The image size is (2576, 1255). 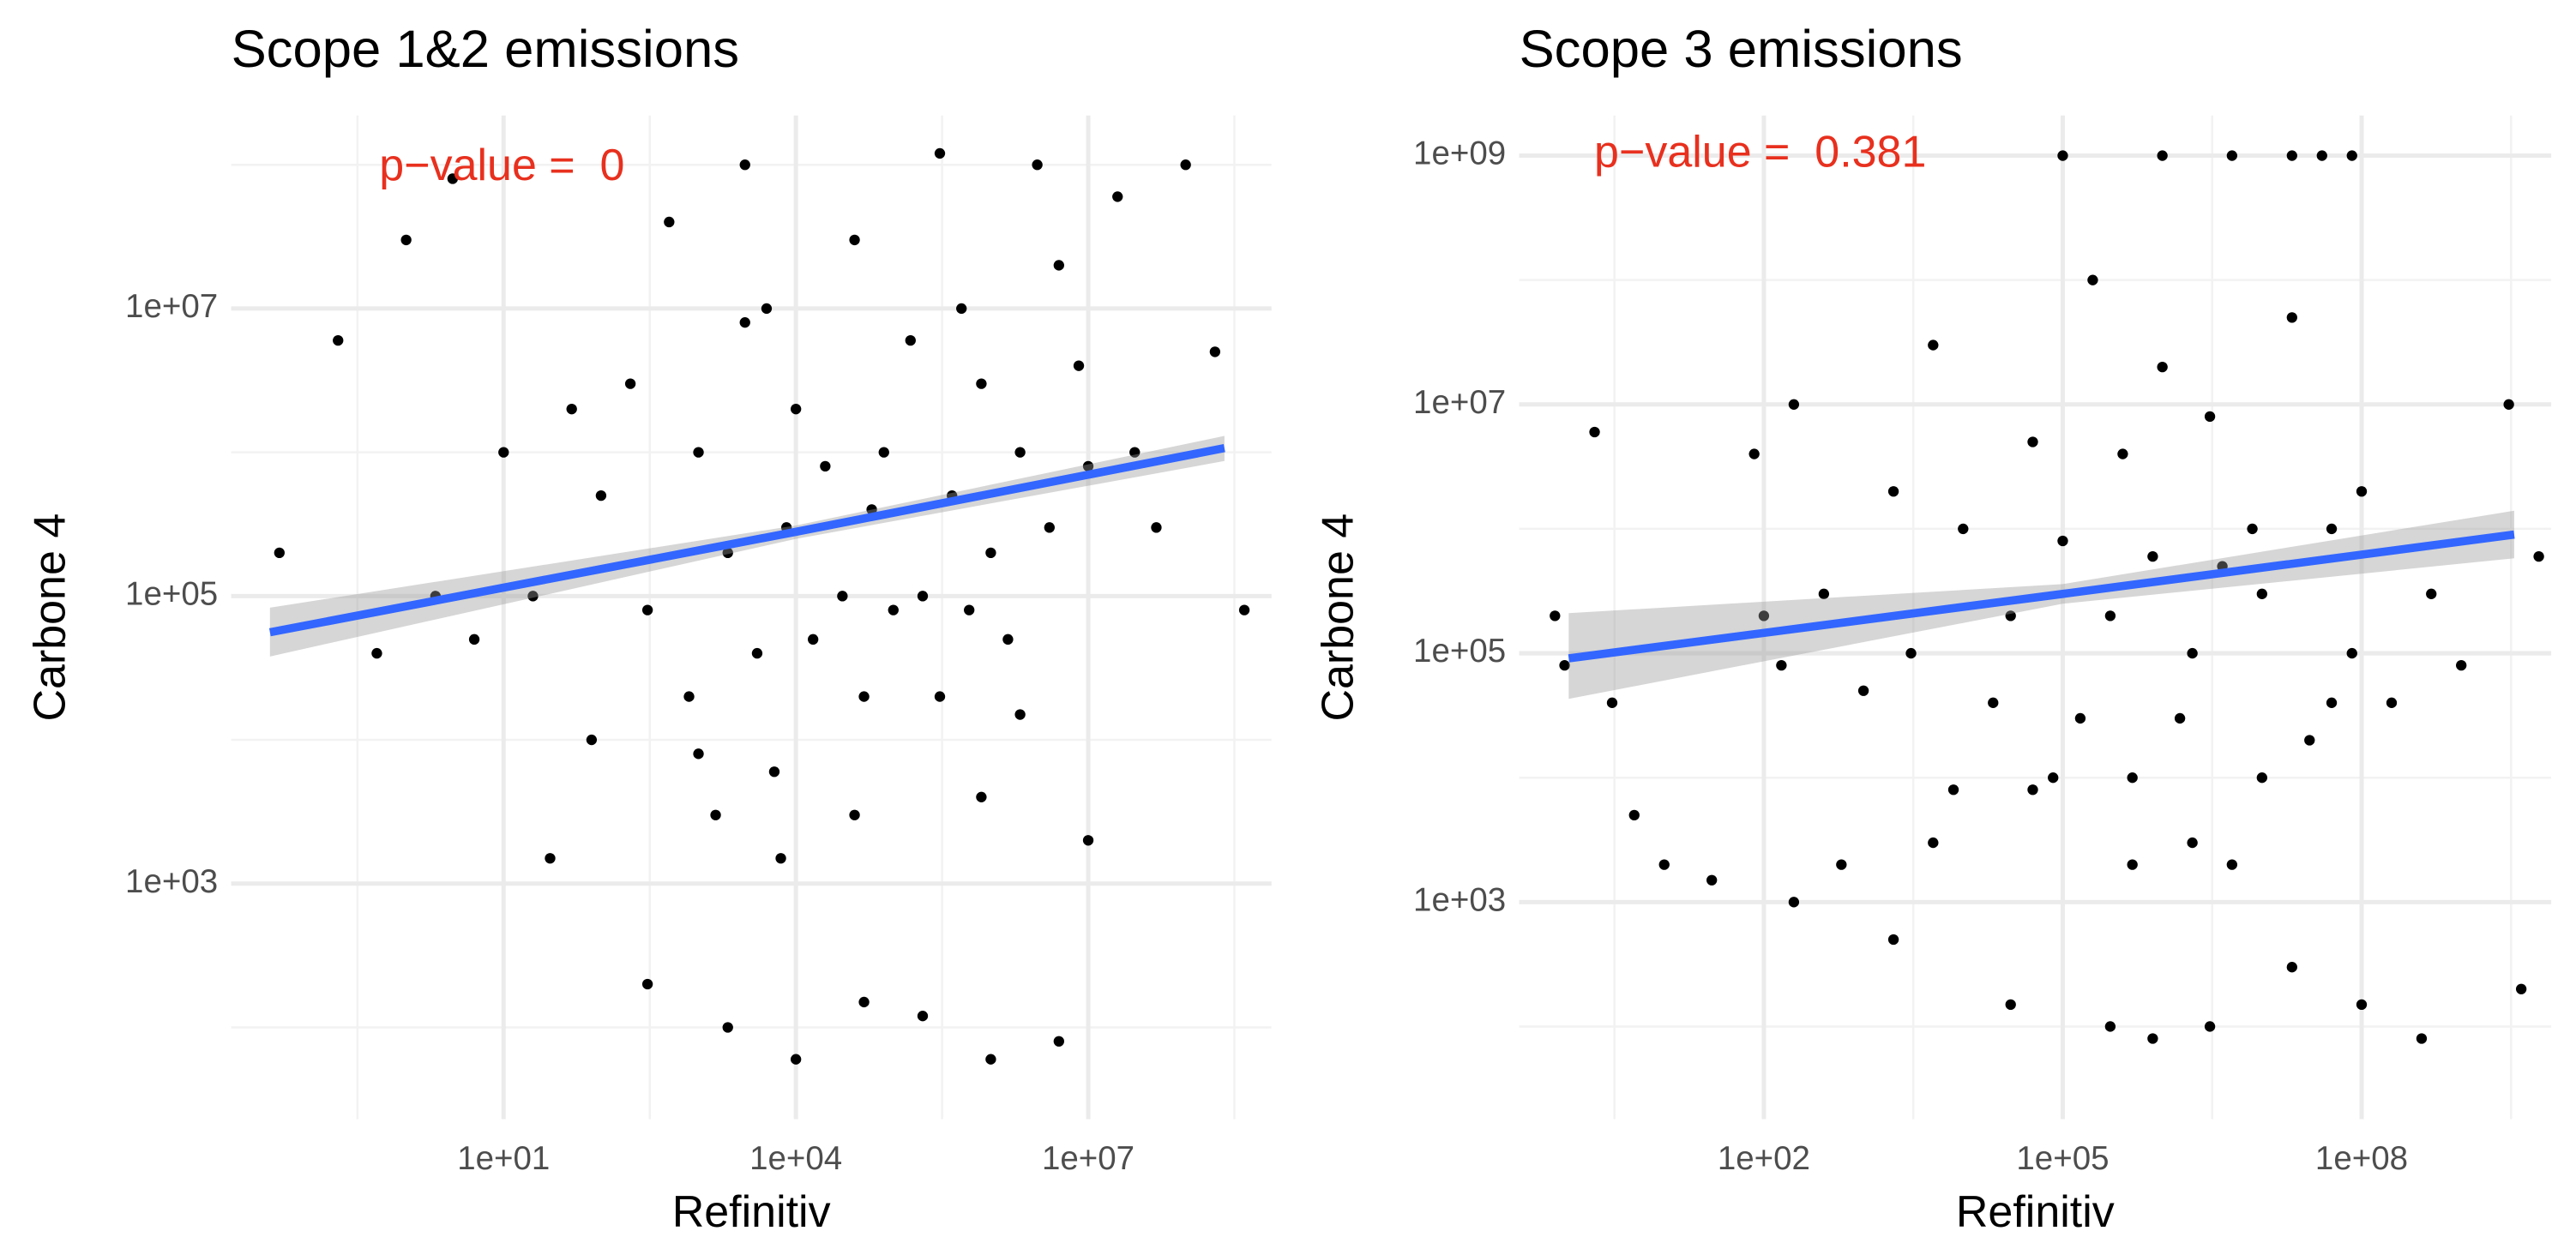 I want to click on x-tick-label: 1e+08, so click(x=2361, y=1158).